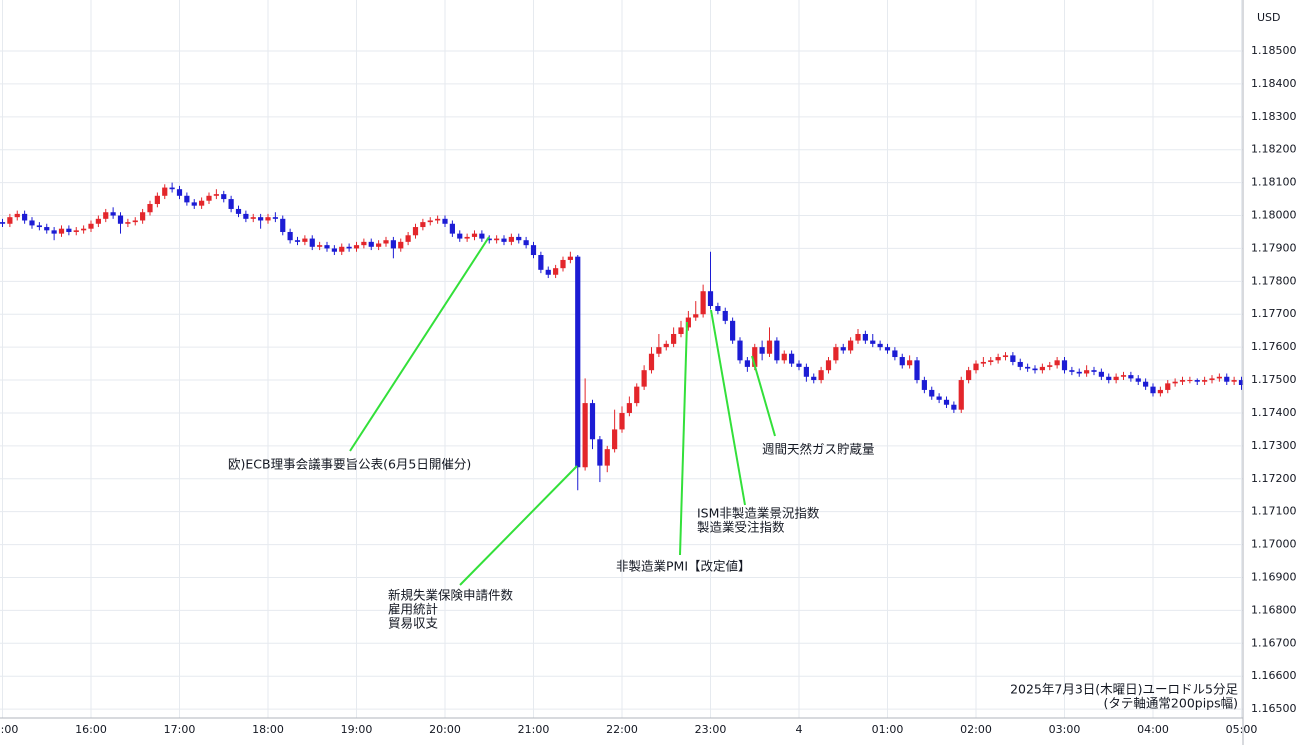 The width and height of the screenshot is (1300, 745). Describe the element at coordinates (91, 729) in the screenshot. I see `x-tick-label: 16:00` at that location.